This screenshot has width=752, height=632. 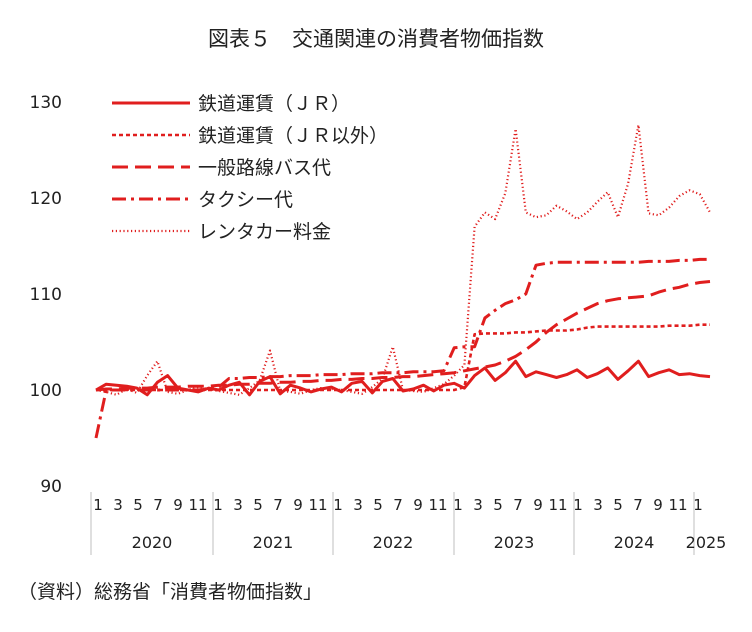 I want to click on y-tick-label: 100, so click(x=46, y=391).